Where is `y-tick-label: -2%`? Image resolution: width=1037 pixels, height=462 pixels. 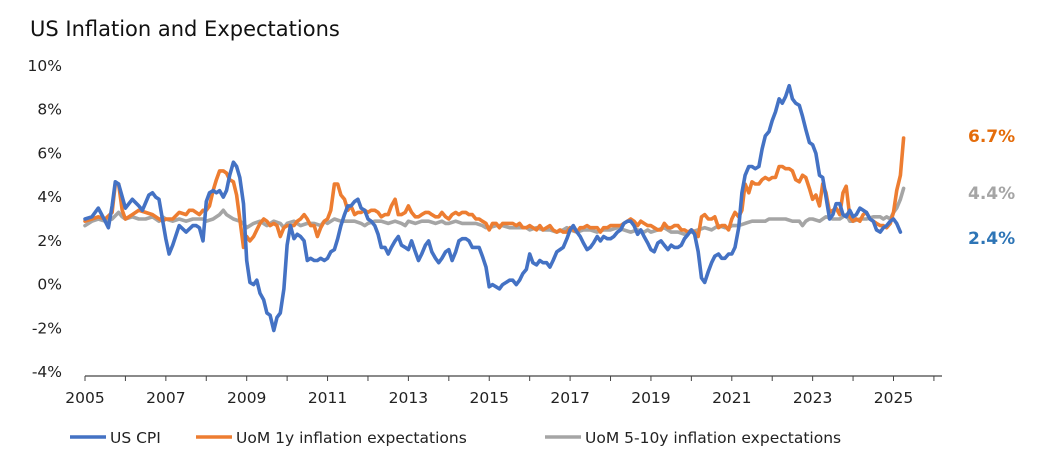
y-tick-label: -2% is located at coordinates (47, 328).